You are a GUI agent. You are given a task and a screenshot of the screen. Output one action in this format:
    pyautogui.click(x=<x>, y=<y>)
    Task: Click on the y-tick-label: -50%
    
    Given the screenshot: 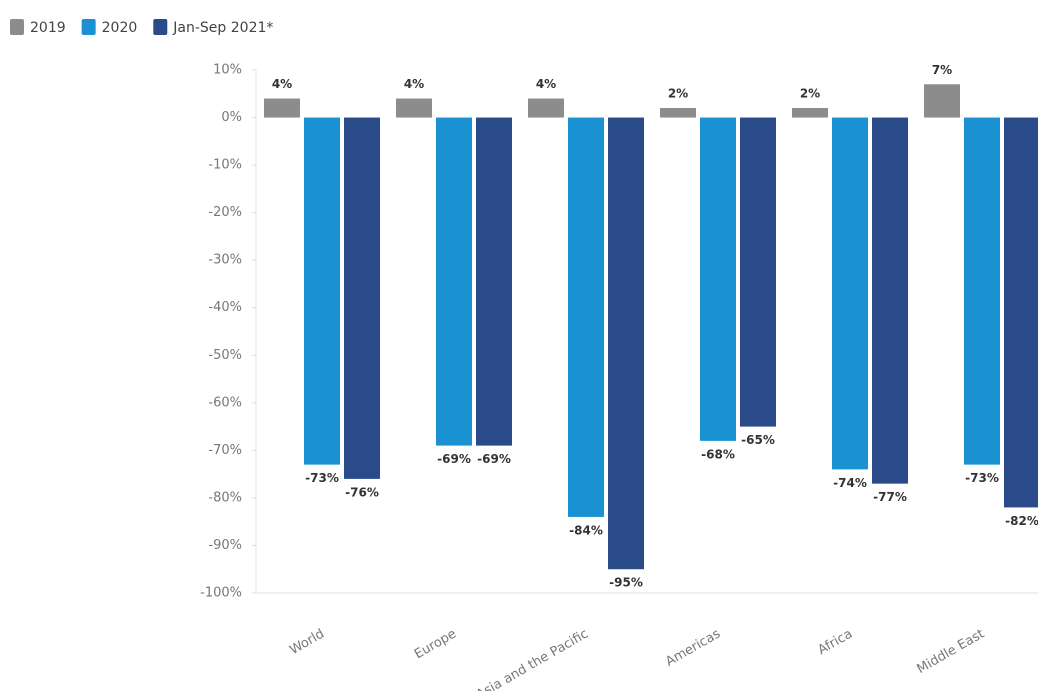 What is the action you would take?
    pyautogui.click(x=225, y=355)
    